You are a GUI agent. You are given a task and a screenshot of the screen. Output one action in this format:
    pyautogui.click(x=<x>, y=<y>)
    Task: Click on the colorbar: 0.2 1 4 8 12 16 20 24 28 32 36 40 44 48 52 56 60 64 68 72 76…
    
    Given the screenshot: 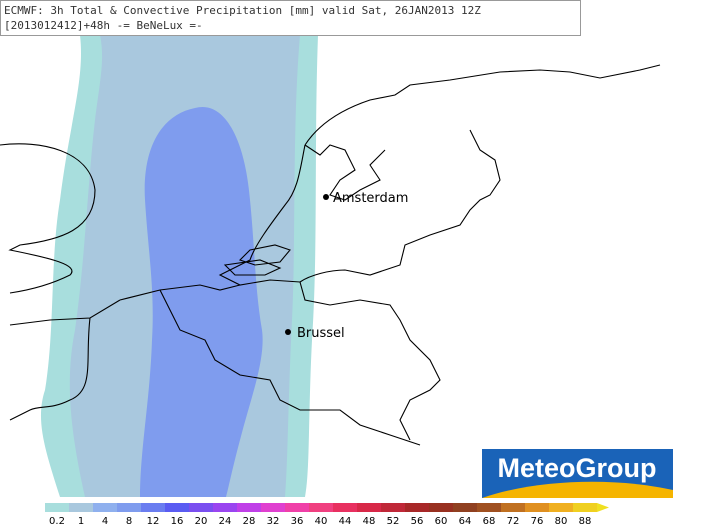 What is the action you would take?
    pyautogui.click(x=327, y=515)
    